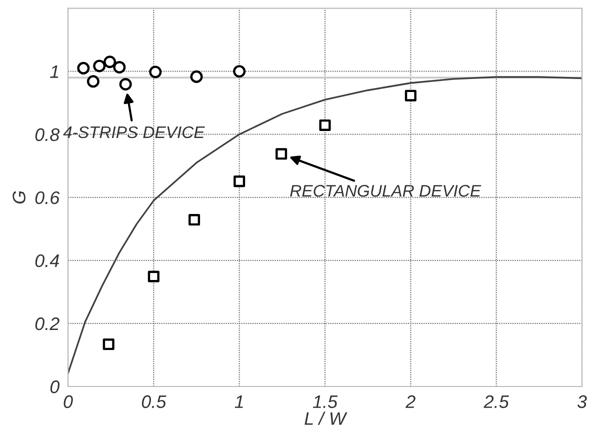  I want to click on y-tick-label: 0, so click(55, 387).